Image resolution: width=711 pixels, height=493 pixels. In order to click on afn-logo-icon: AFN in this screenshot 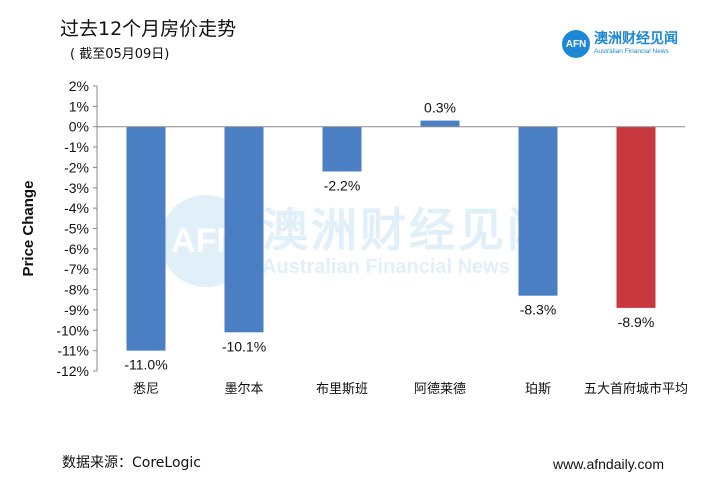, I will do `click(576, 44)`.